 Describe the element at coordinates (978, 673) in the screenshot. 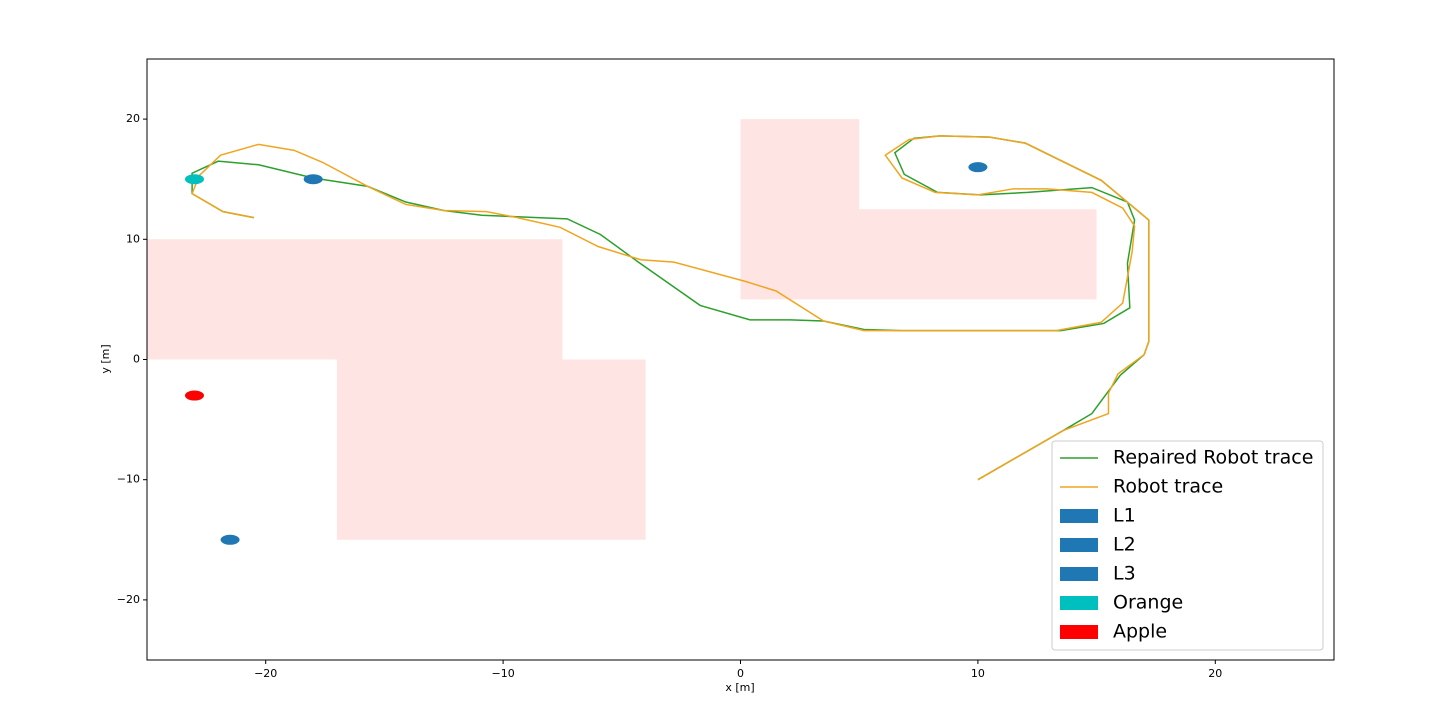

I see `x-tick-label: 10` at that location.